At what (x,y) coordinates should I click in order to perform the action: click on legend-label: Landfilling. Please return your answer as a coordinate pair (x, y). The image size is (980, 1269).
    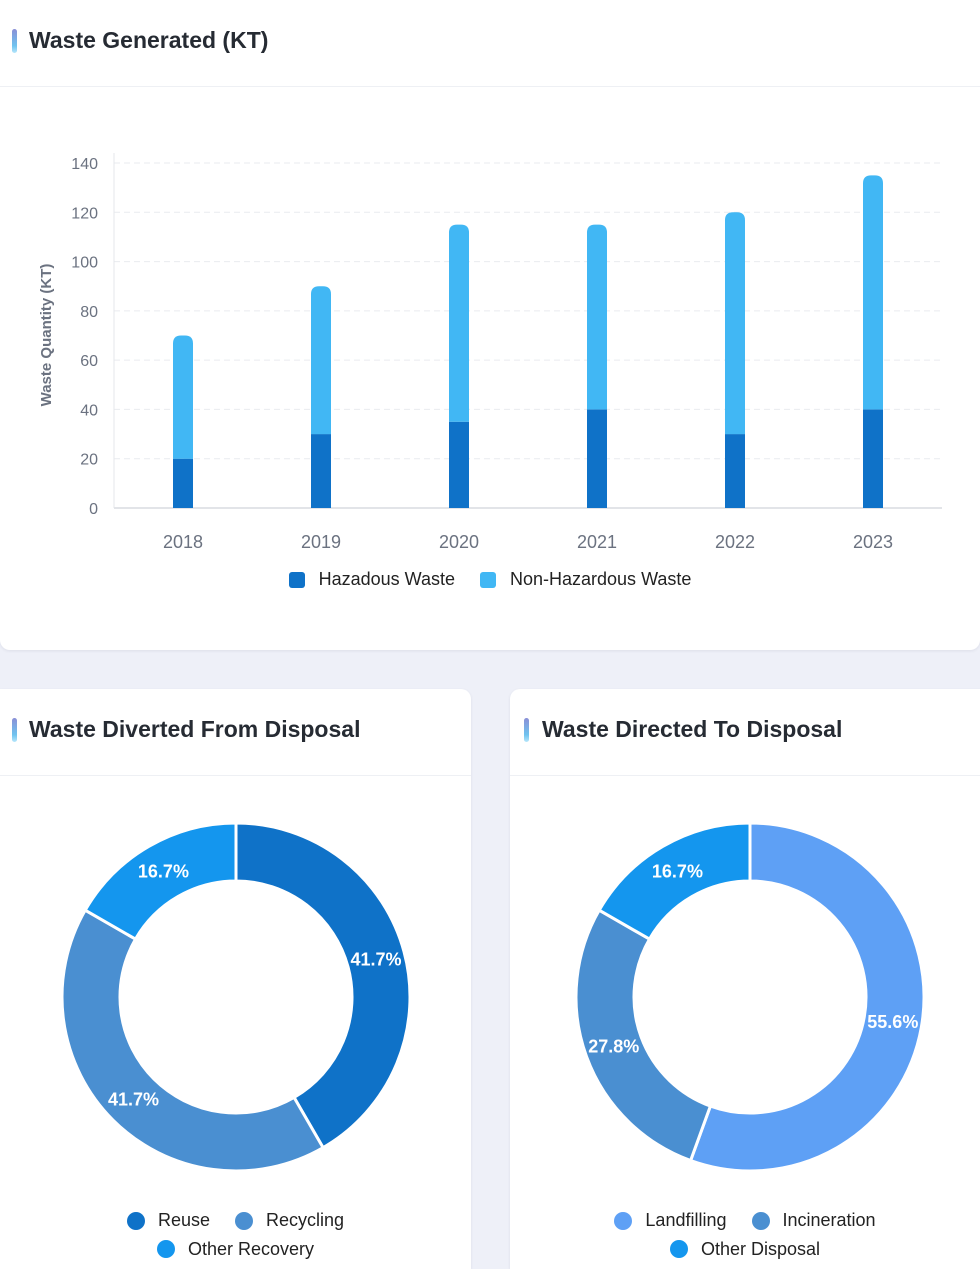
    Looking at the image, I should click on (686, 1220).